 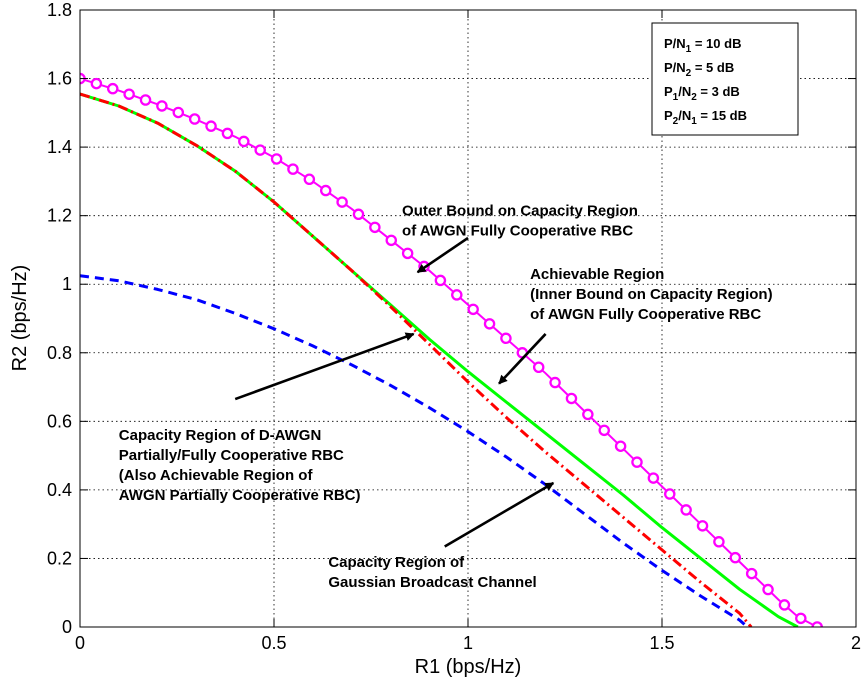 I want to click on x-tick-label: 0.5, so click(x=273, y=643).